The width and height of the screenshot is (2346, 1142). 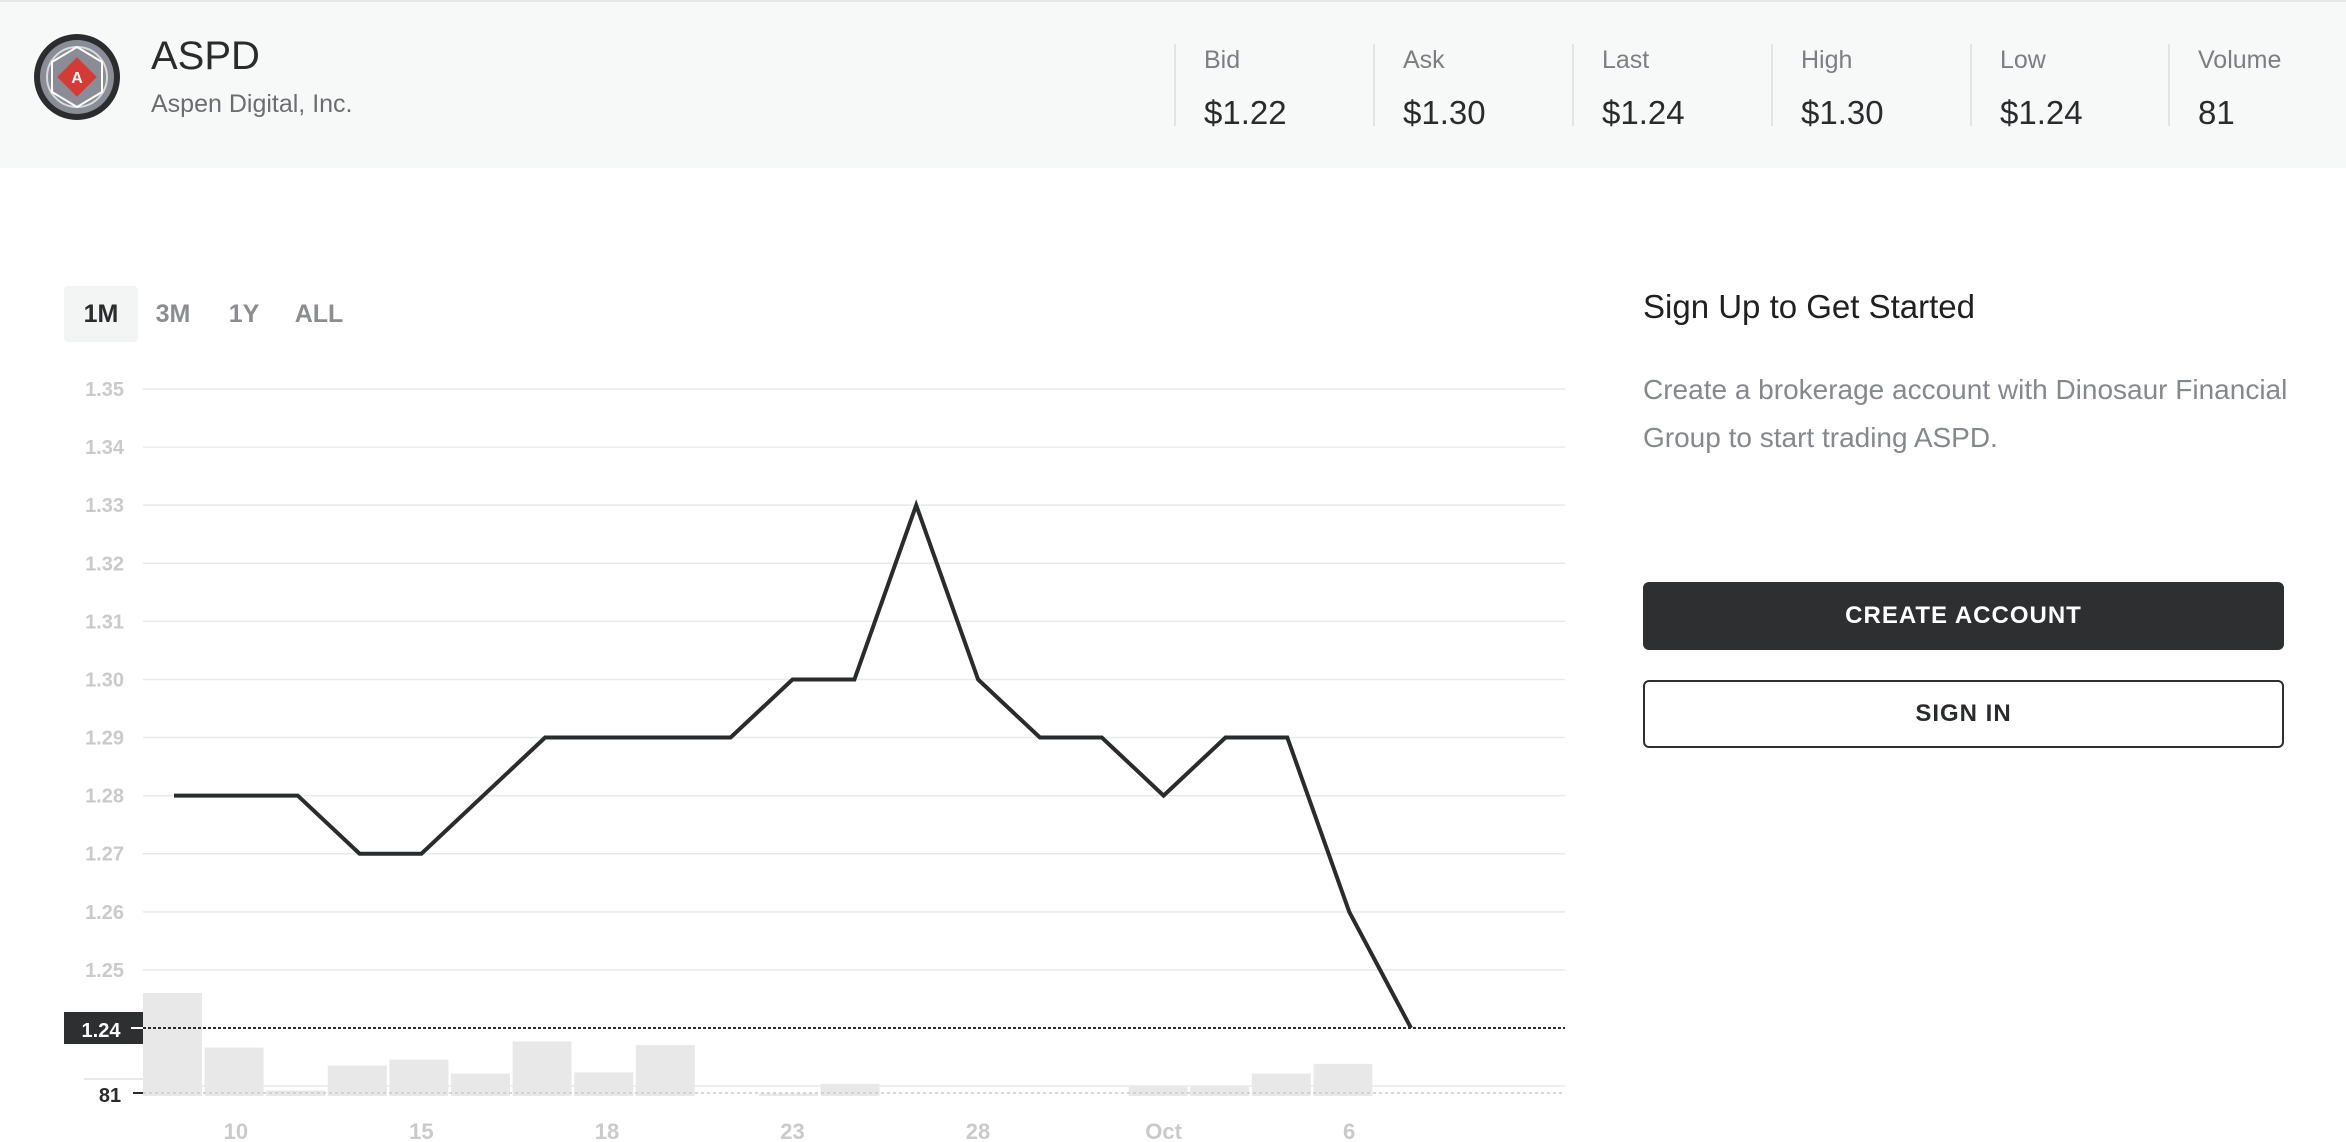 What do you see at coordinates (104, 739) in the screenshot?
I see `y-tick-label: 1.29` at bounding box center [104, 739].